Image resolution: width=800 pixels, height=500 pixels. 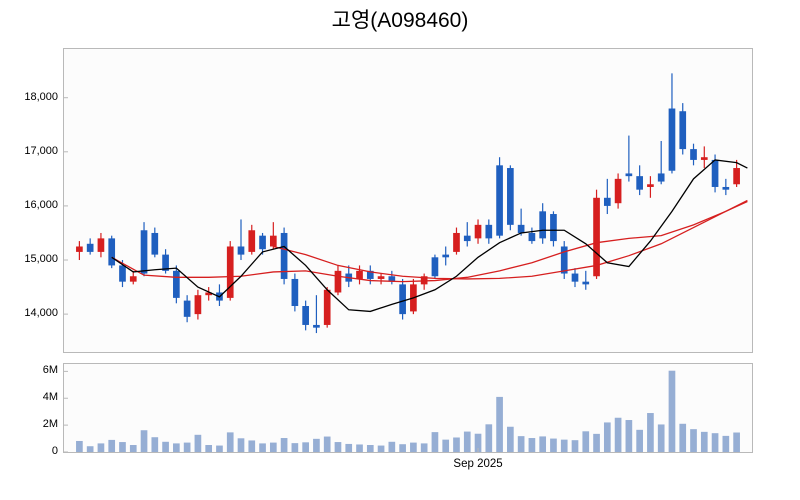 I want to click on ma-long-secondary-line, so click(x=510, y=240).